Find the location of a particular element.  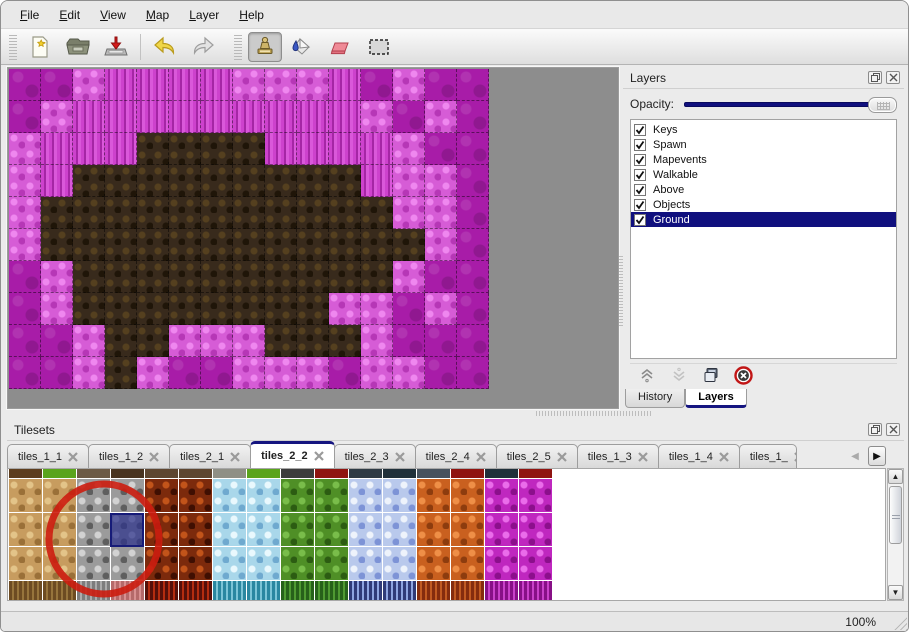

menu-map: Map is located at coordinates (157, 14).